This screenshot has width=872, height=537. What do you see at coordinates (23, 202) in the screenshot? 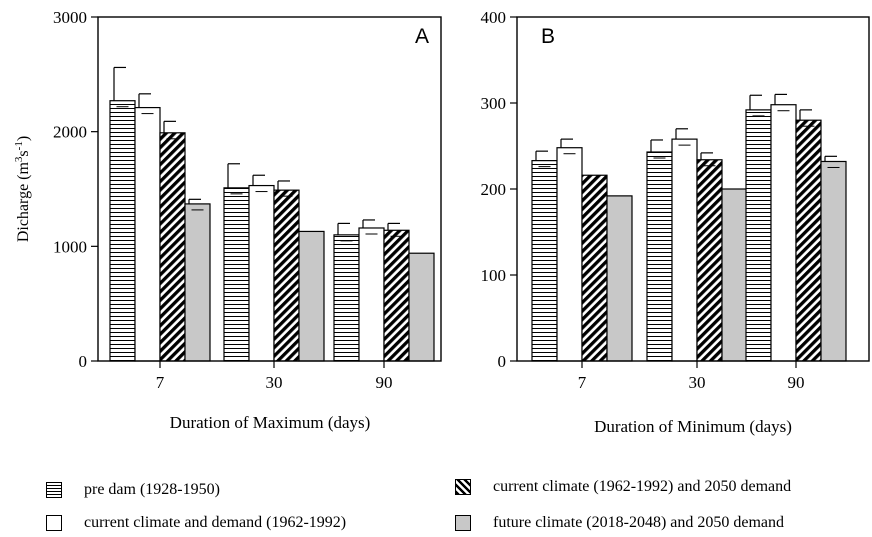
I see `y-axis-label-text: Dicharge (m` at bounding box center [23, 202].